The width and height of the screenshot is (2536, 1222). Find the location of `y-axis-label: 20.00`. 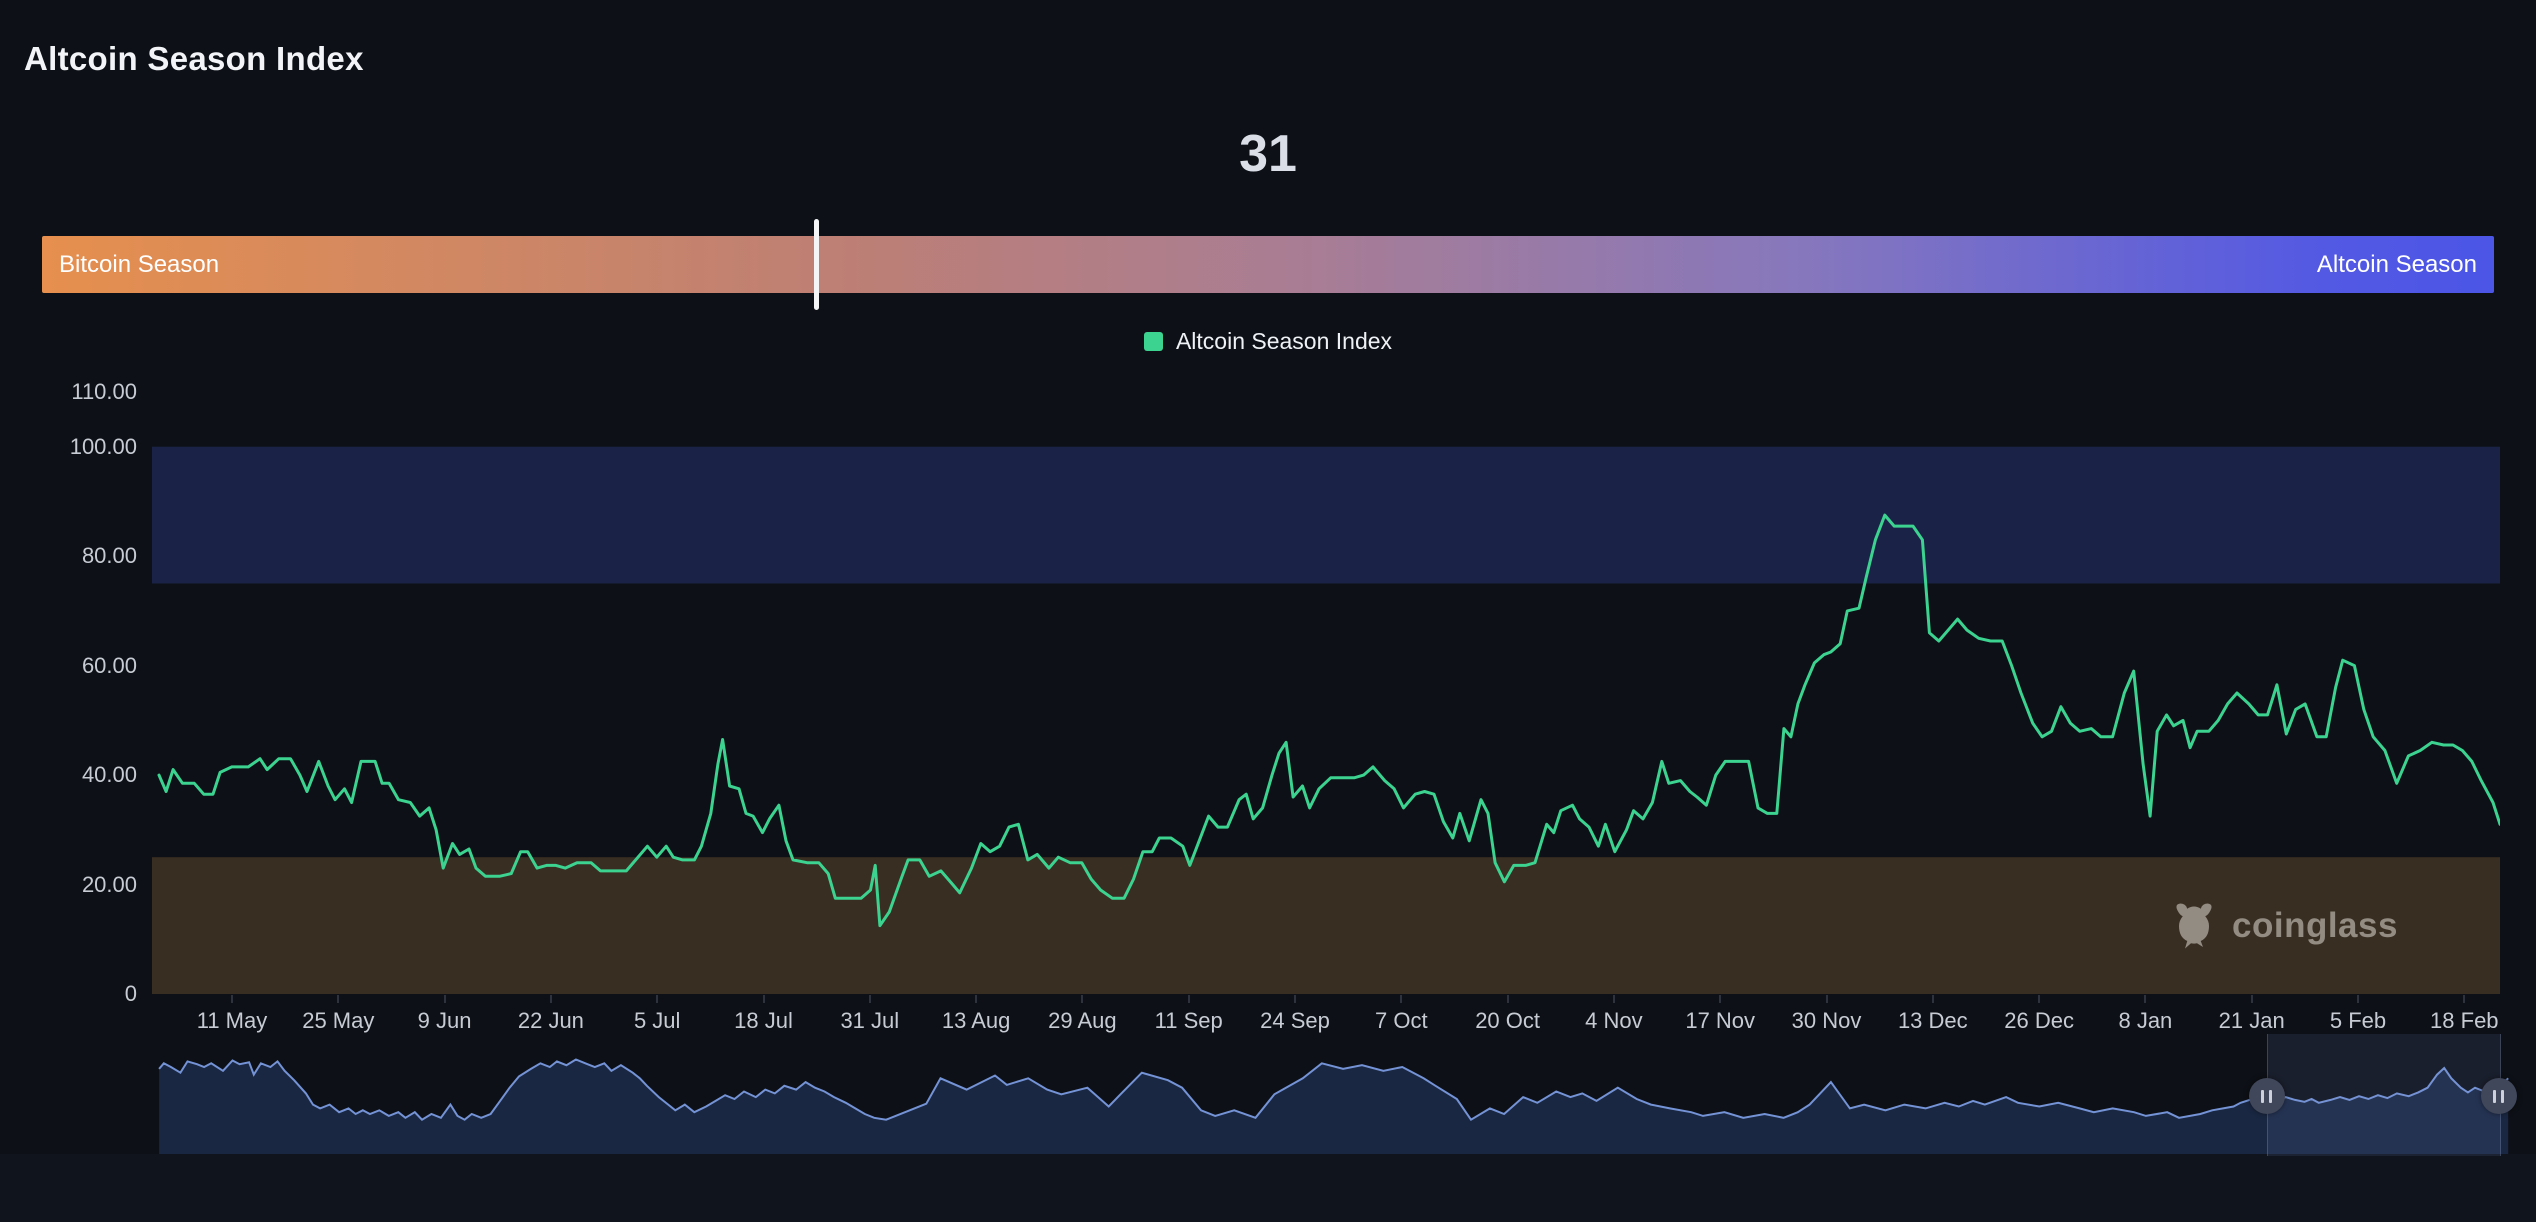

y-axis-label: 20.00 is located at coordinates (109, 884).